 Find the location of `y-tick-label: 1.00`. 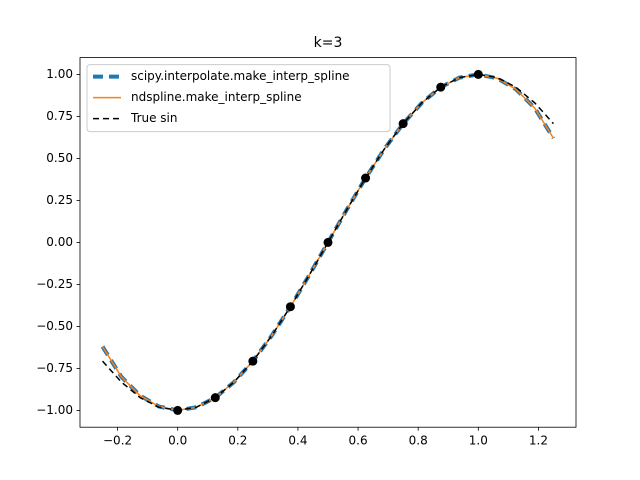

y-tick-label: 1.00 is located at coordinates (59, 74).